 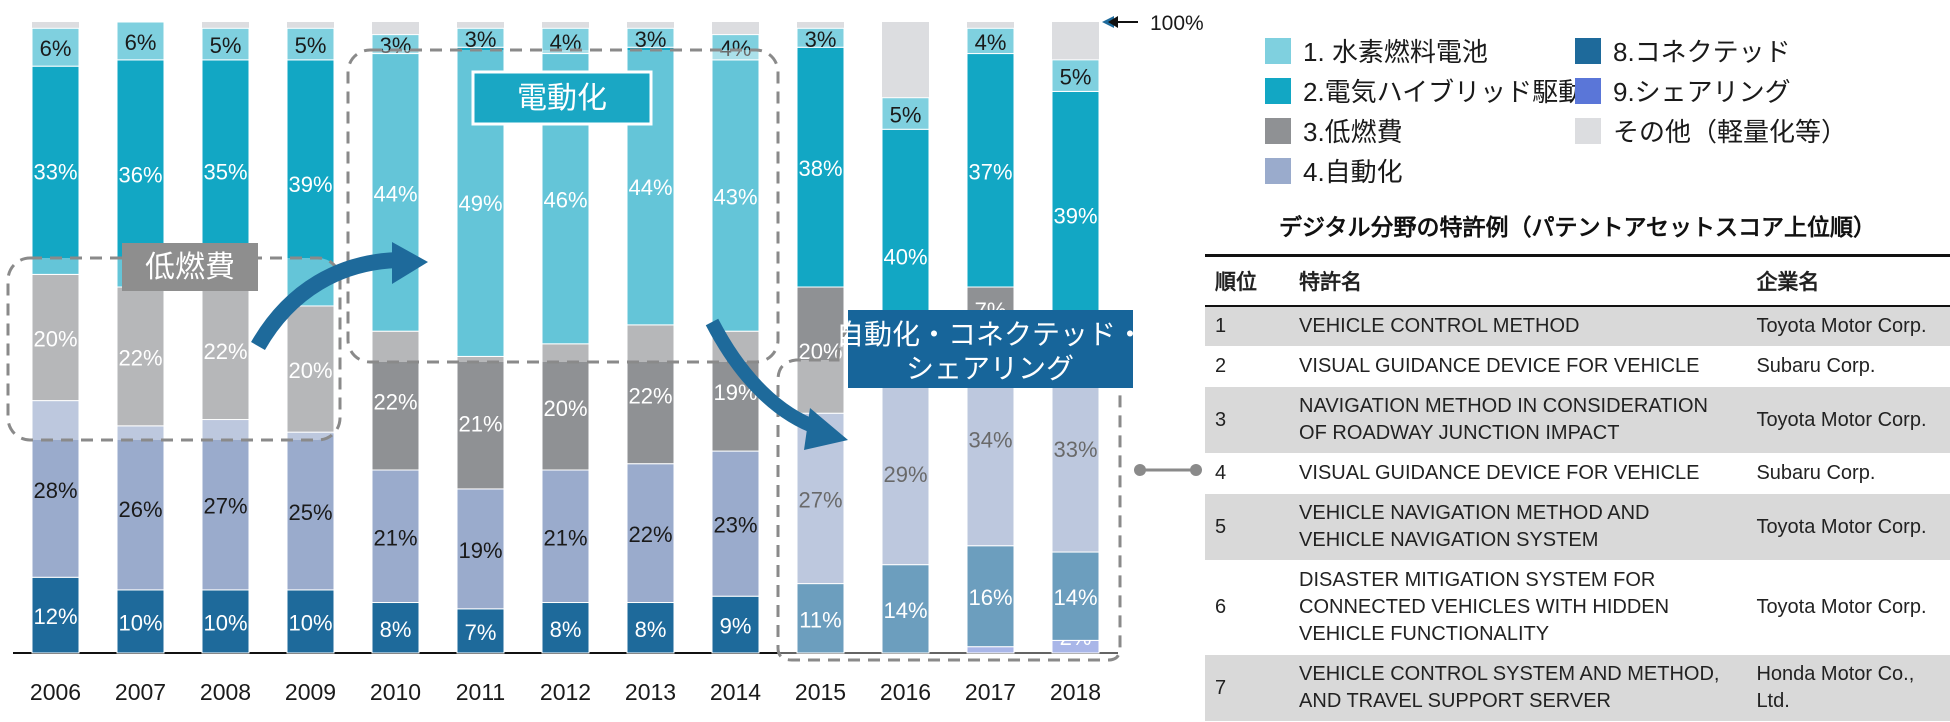 I want to click on legend-label: 9.シェアリング, so click(x=1702, y=92).